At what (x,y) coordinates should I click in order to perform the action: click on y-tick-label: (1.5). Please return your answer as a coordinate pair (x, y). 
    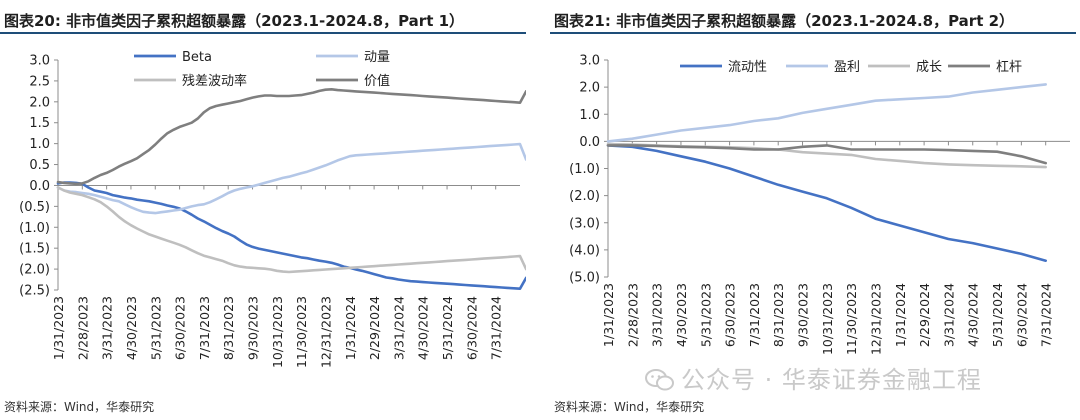
    Looking at the image, I should click on (34, 249).